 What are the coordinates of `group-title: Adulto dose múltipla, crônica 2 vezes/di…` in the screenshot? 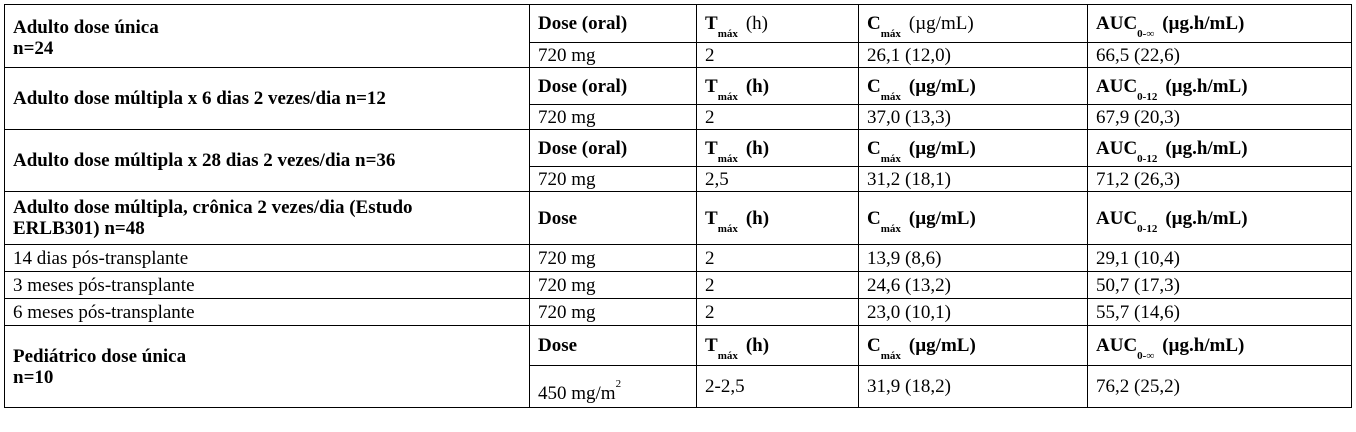 It's located at (267, 218).